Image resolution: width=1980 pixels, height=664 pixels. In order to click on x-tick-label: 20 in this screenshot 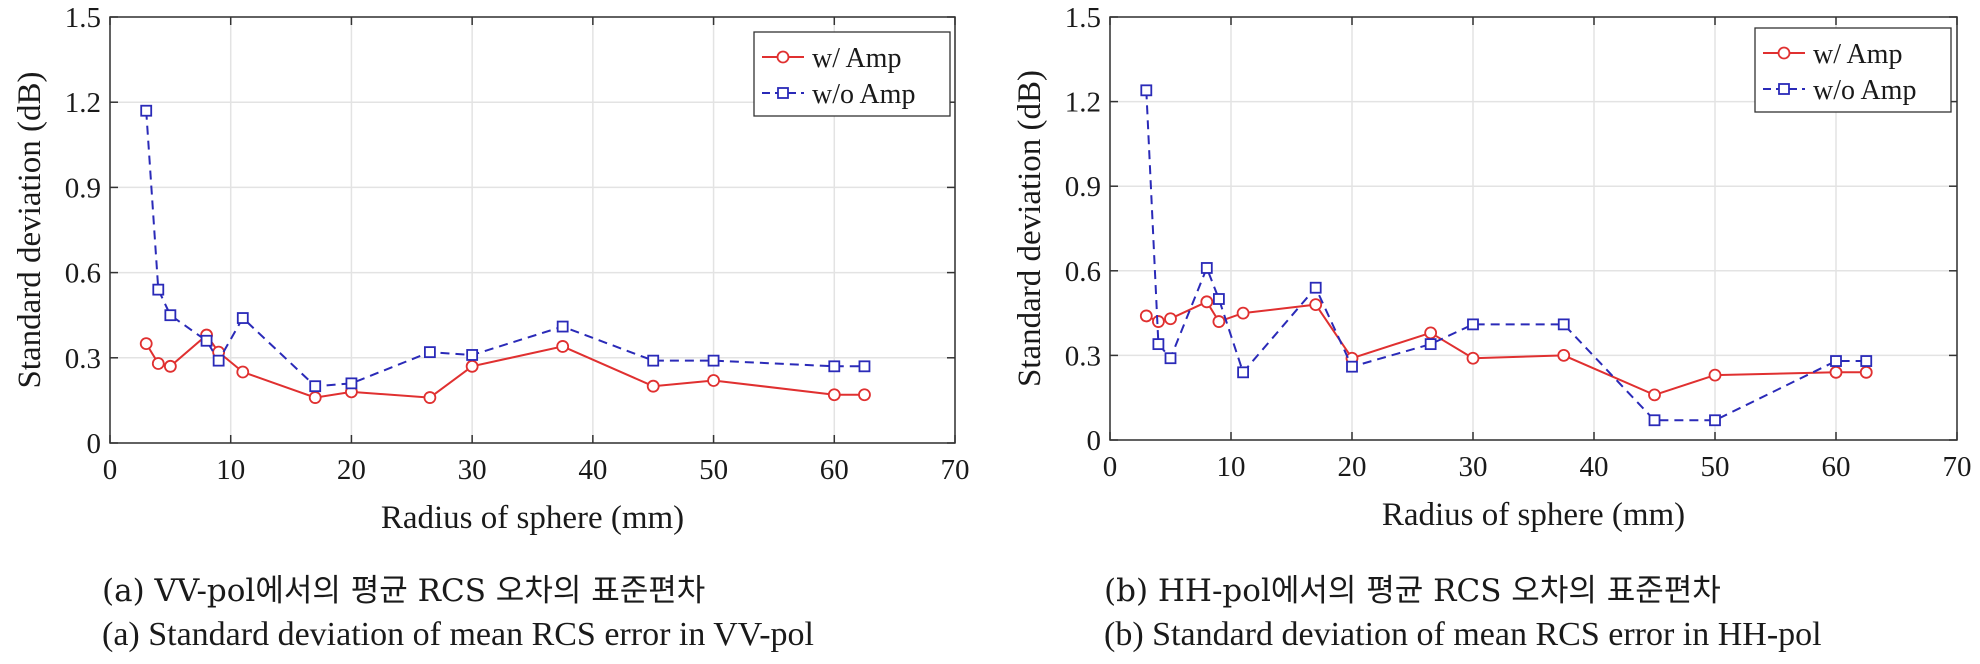, I will do `click(351, 470)`.